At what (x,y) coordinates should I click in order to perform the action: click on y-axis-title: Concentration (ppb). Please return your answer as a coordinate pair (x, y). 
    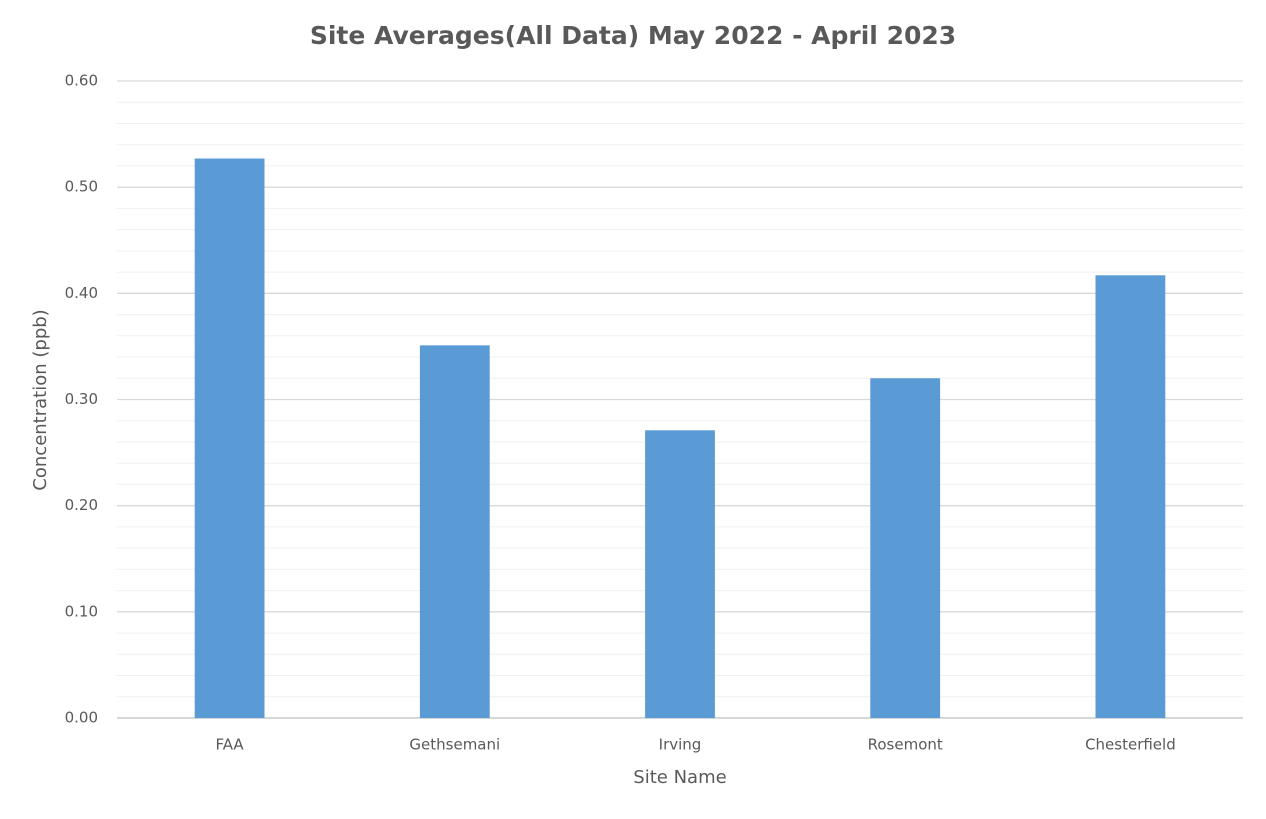
    Looking at the image, I should click on (40, 399).